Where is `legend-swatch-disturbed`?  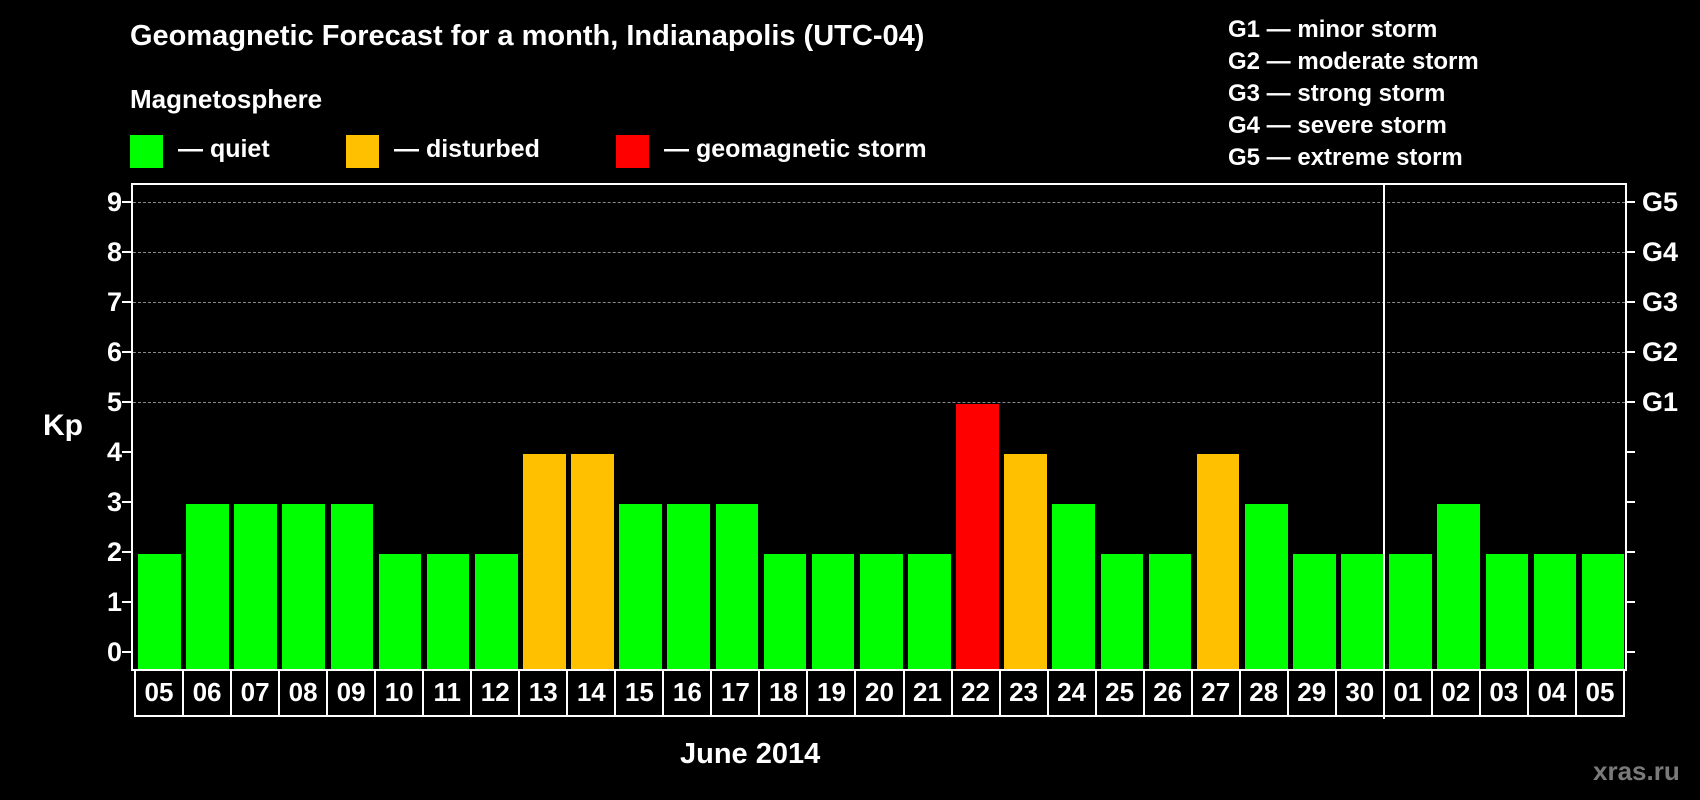
legend-swatch-disturbed is located at coordinates (362, 151).